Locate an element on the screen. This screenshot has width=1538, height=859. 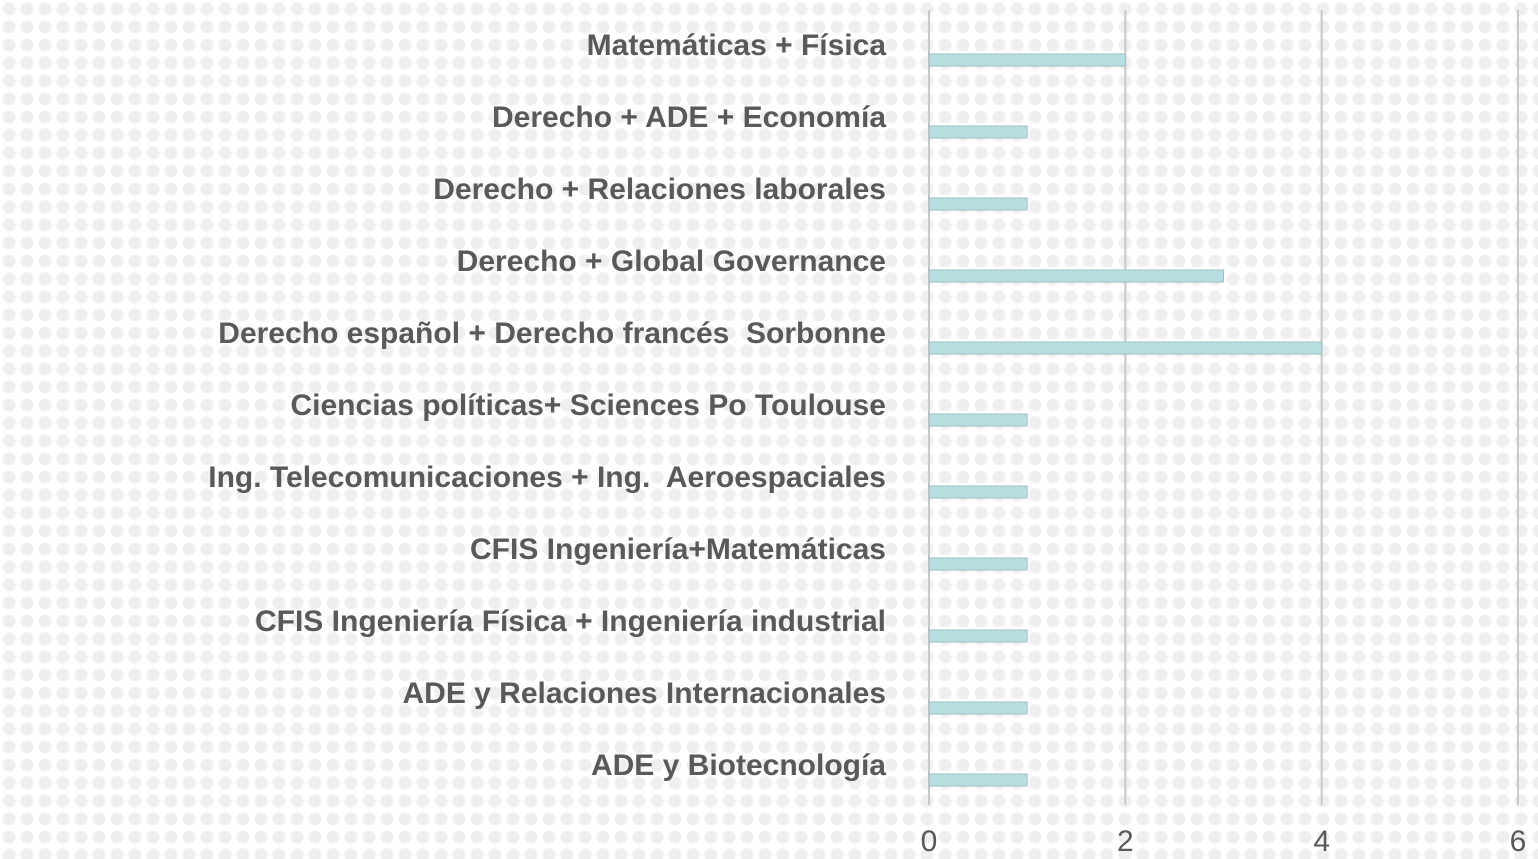
x-tick-label: 4 is located at coordinates (1321, 841).